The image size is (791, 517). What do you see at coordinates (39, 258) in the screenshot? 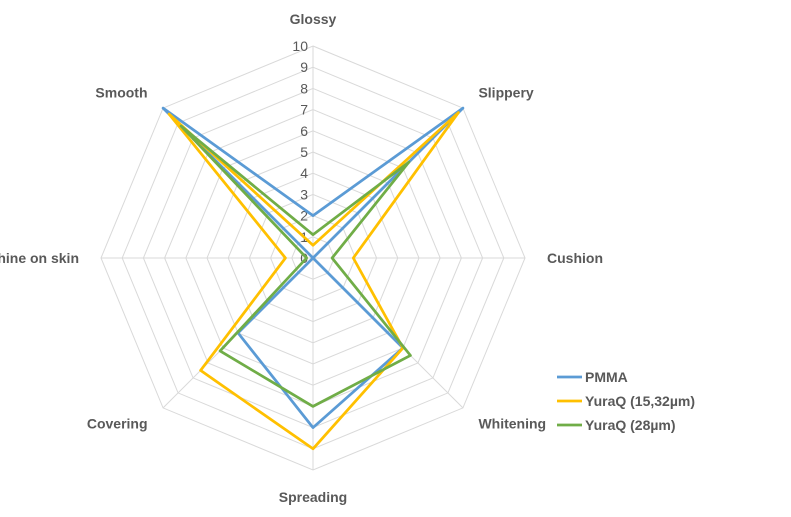
I see `category-label: Shine on skin` at bounding box center [39, 258].